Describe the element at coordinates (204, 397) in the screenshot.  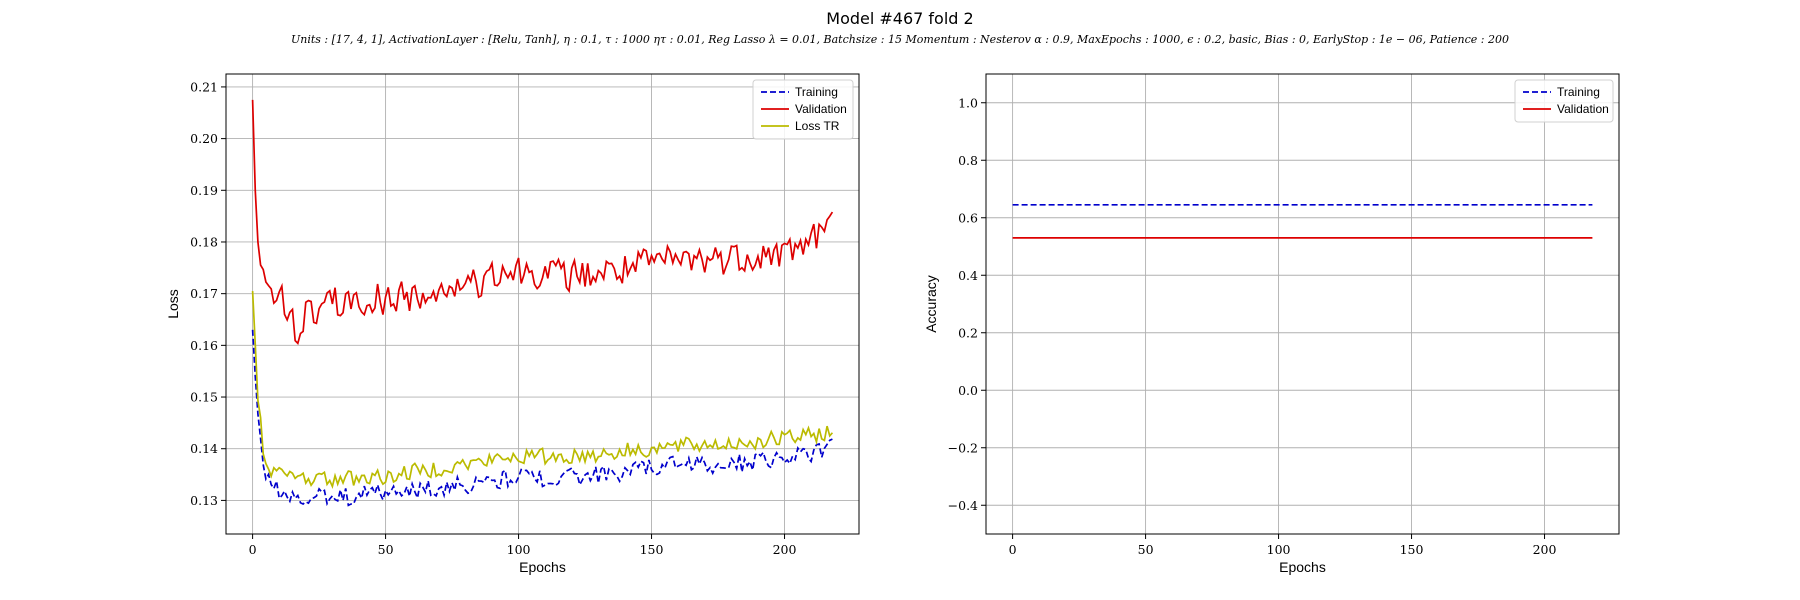
I see `y-tick-label: 0.15` at that location.